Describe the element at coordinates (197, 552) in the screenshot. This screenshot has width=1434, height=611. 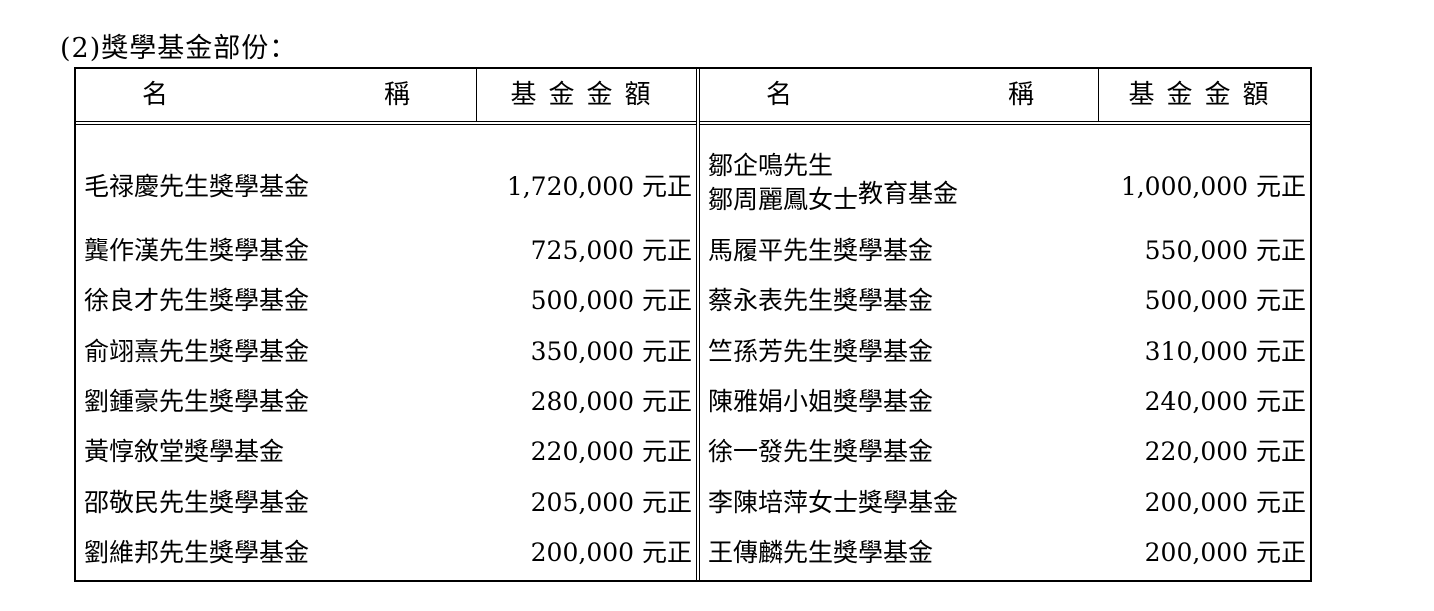
I see `fund-name: 劉維邦先生獎學基金` at that location.